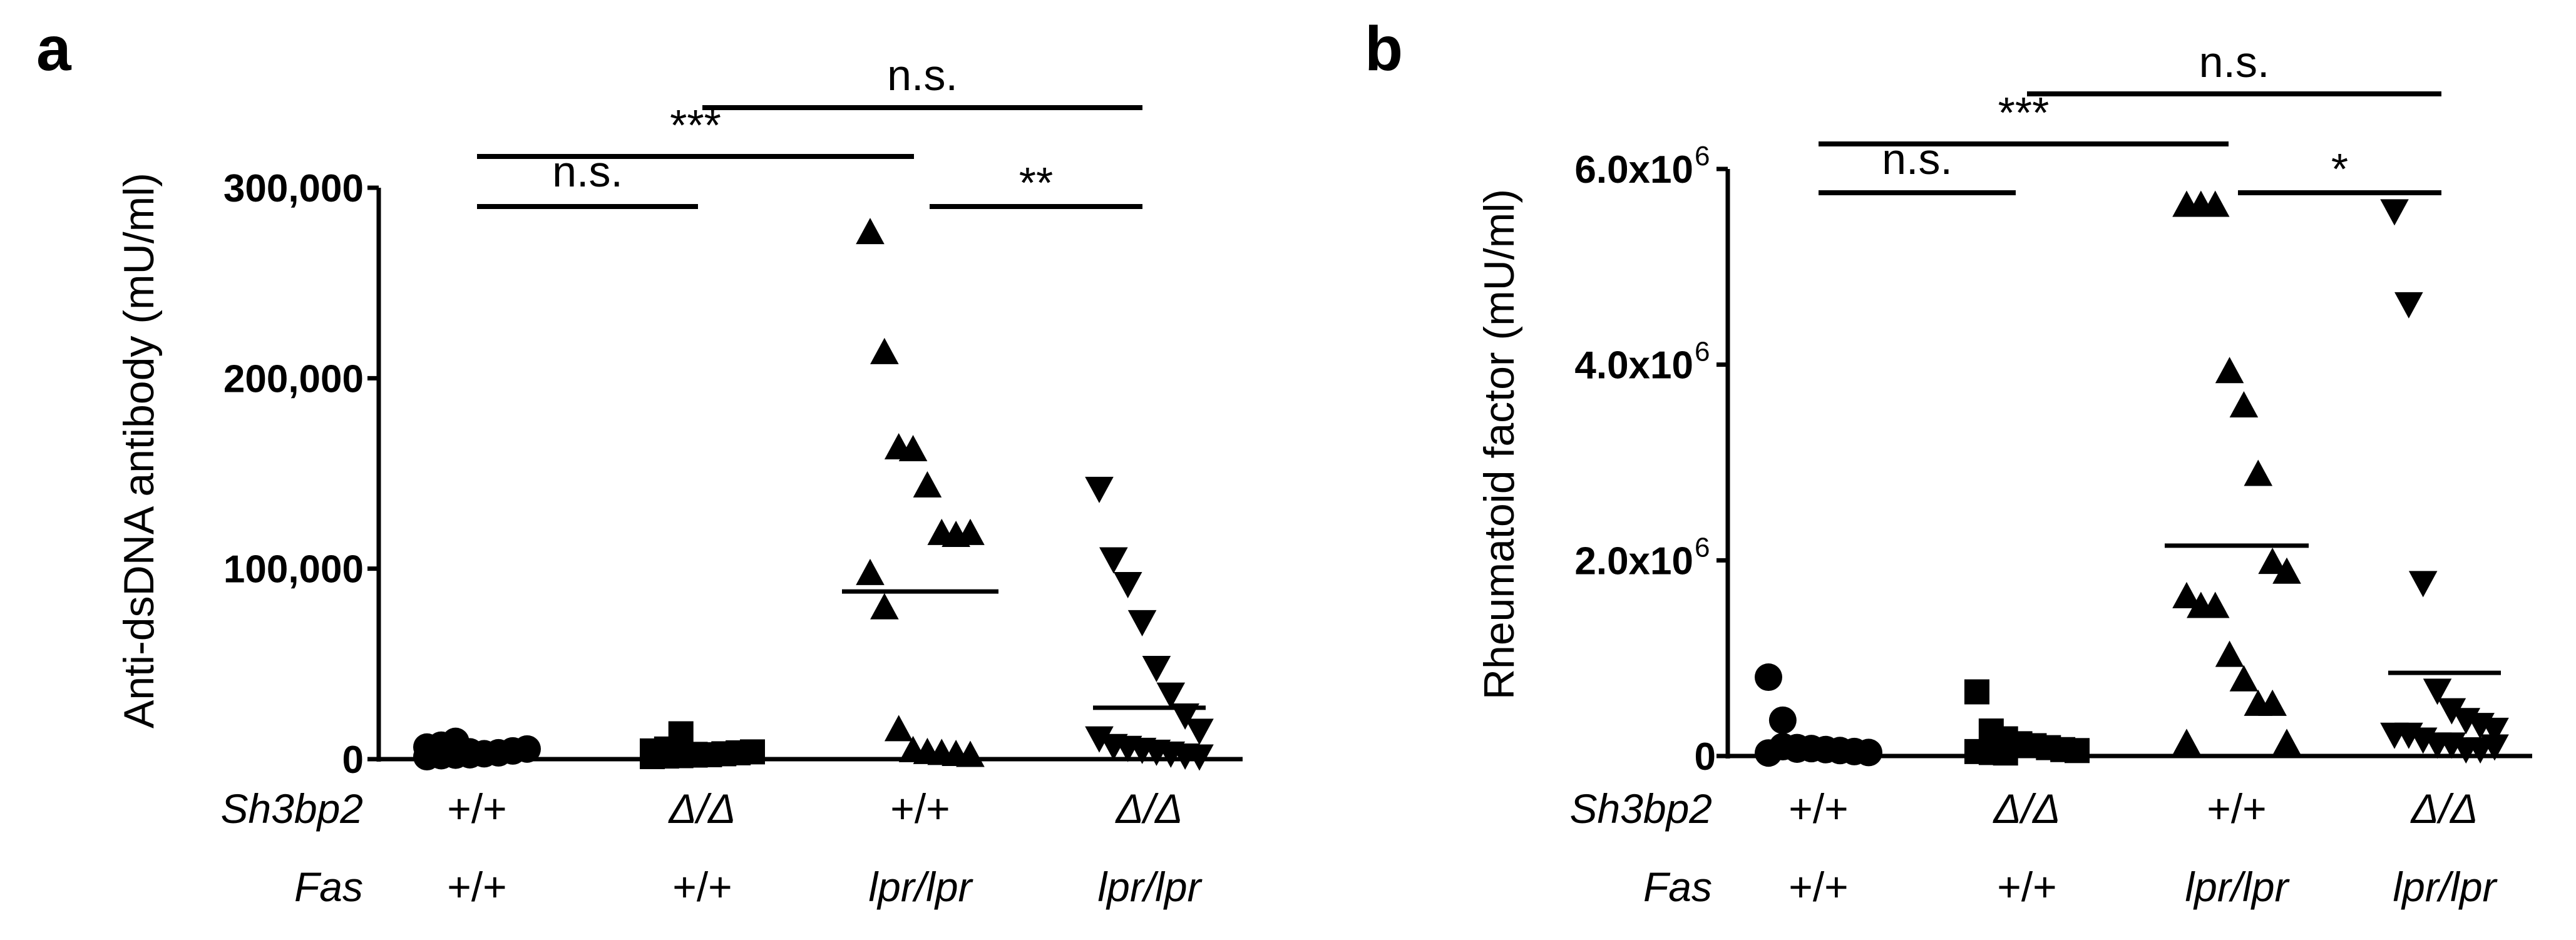 Image resolution: width=2576 pixels, height=940 pixels. I want to click on panel-a-group-3-sh3bp2: +/+, so click(920, 808).